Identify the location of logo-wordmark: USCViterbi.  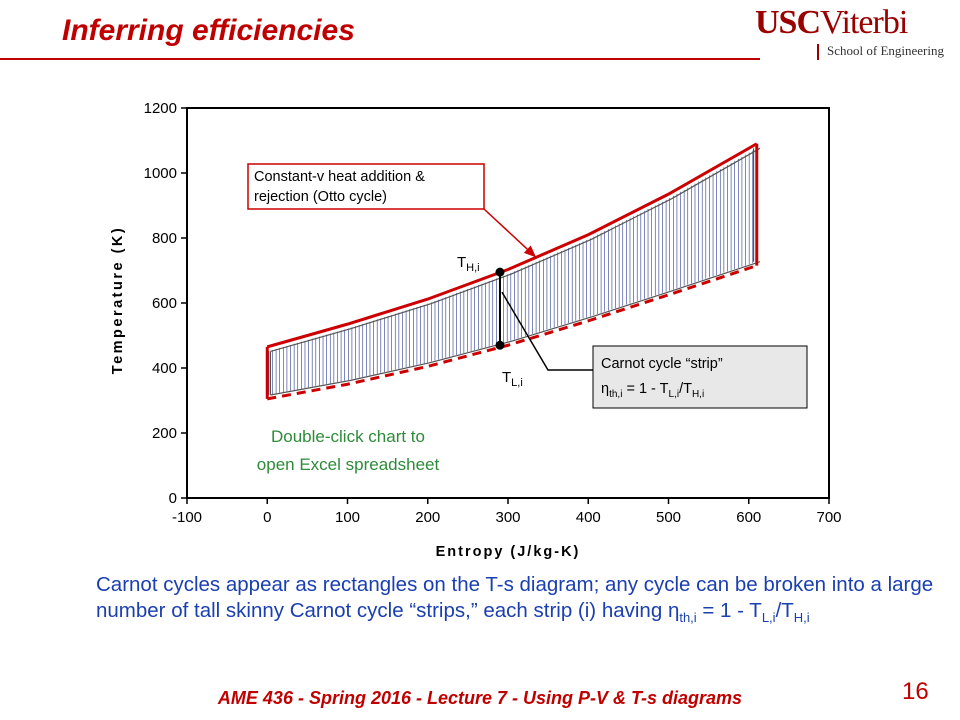
(831, 22).